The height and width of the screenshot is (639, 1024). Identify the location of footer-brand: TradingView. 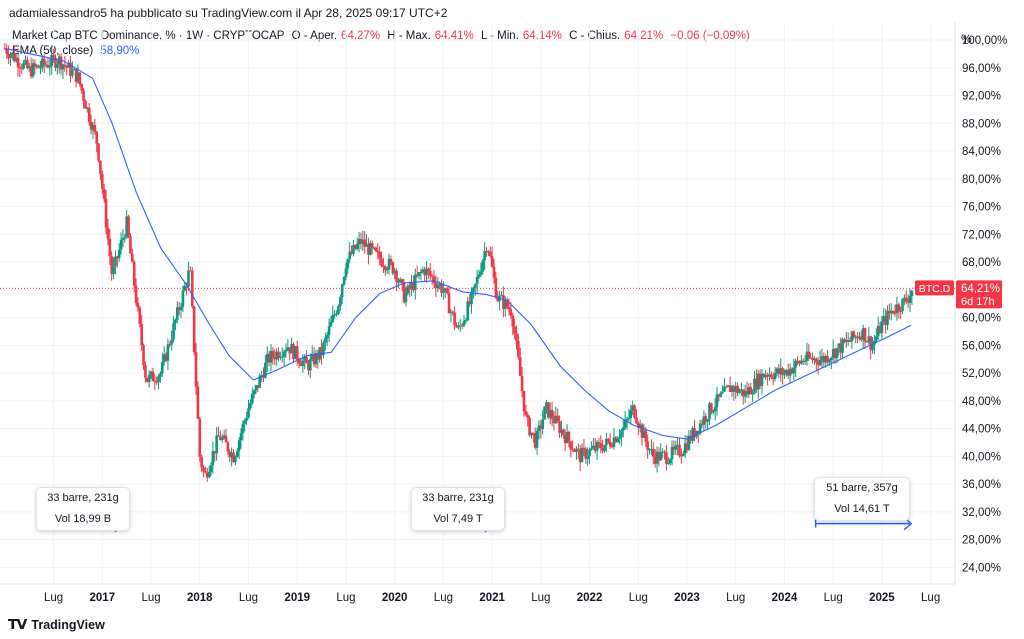
(68, 624).